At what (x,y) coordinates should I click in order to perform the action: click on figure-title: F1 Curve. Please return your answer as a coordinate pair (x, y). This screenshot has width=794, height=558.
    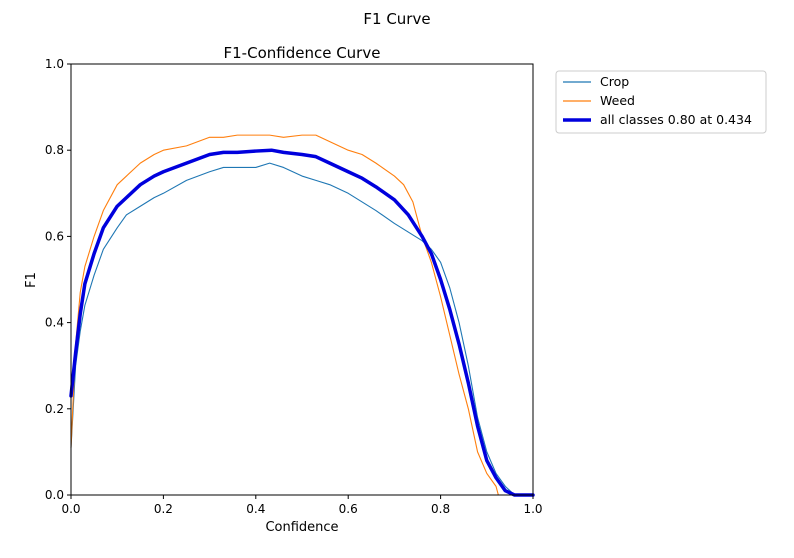
    Looking at the image, I should click on (396, 19).